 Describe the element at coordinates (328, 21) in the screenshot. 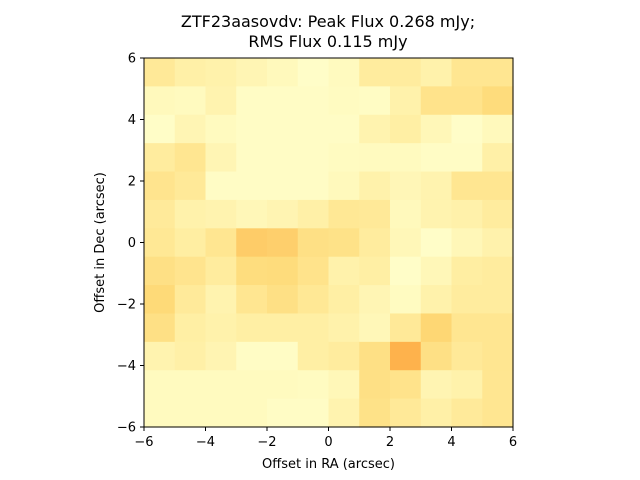

I see `chart-title: ZTF23aasovdv: Peak Flux 0.268 mJy;` at that location.